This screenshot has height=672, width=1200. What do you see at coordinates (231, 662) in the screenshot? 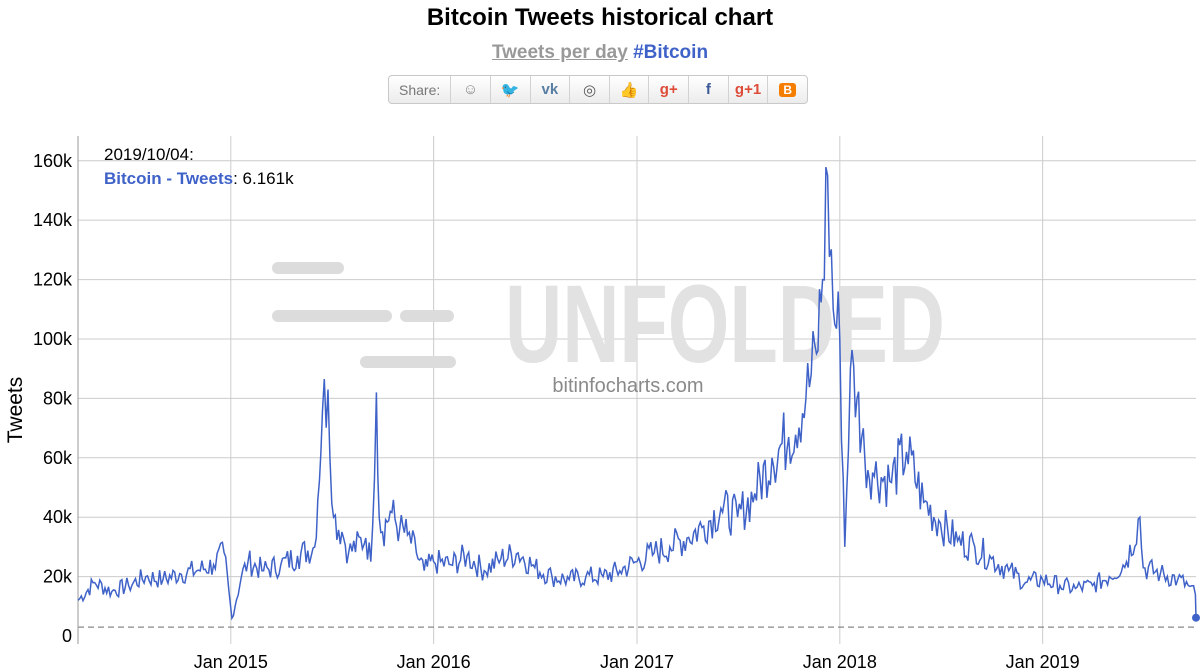
I see `x-tick-label: Jan 2015` at bounding box center [231, 662].